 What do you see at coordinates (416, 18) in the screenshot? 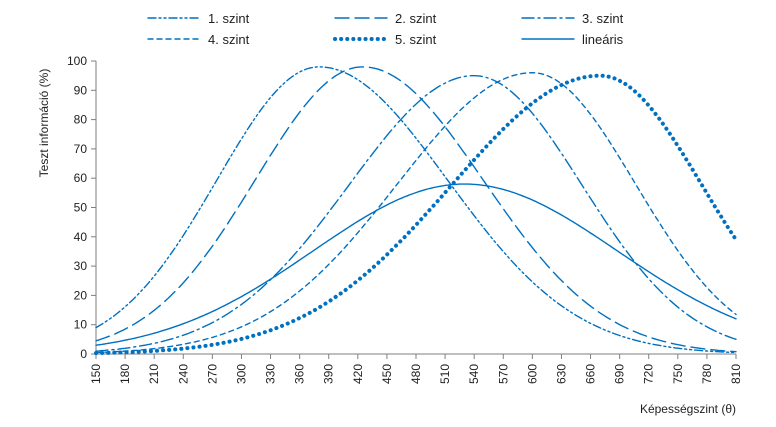
I see `legend-label: 2. szint` at bounding box center [416, 18].